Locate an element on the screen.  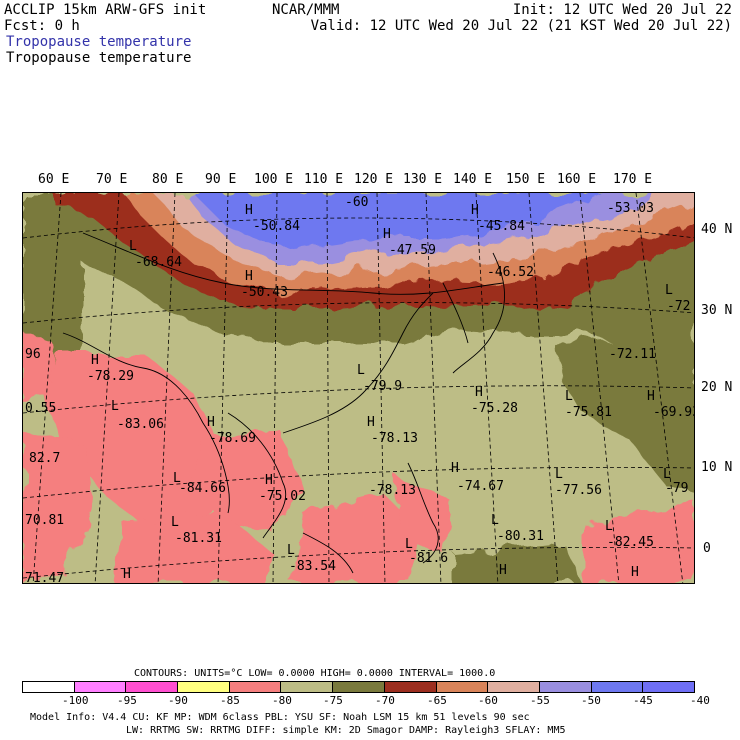
extremum-value: -47.59 is located at coordinates (412, 250).